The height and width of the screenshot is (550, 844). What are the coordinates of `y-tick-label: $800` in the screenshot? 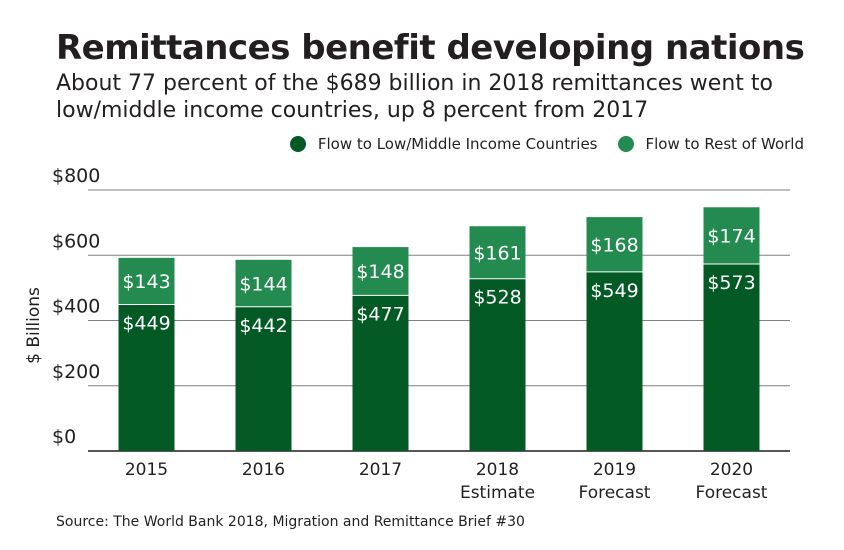 It's located at (76, 176).